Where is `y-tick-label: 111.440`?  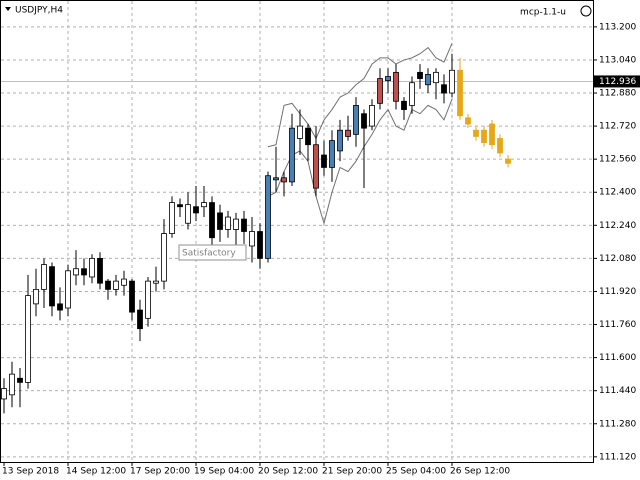
y-tick-label: 111.440 is located at coordinates (617, 391).